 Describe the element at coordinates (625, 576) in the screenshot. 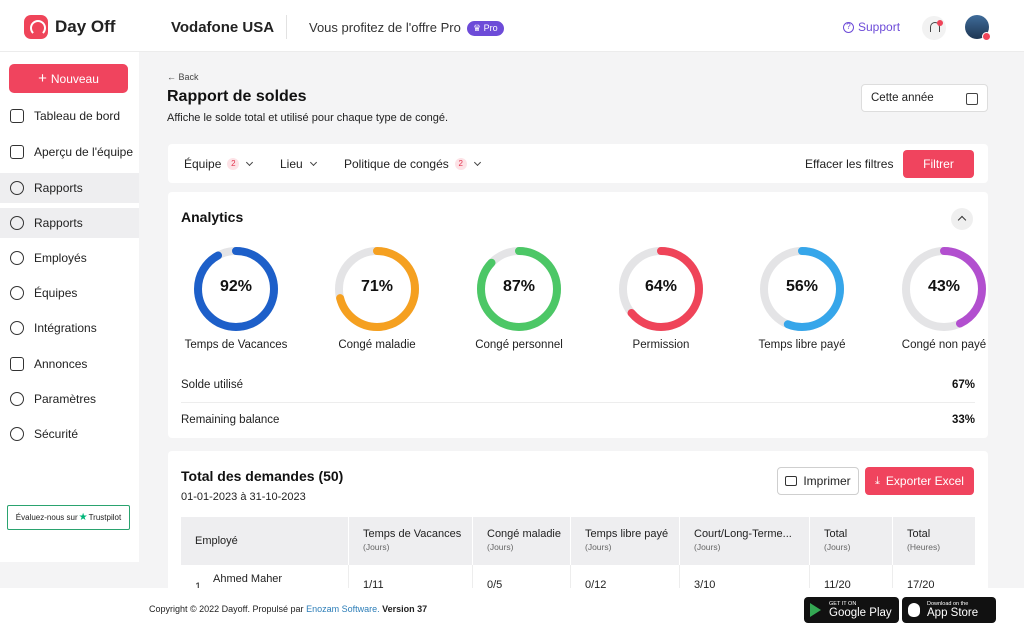

I see `table-cell: 0/12` at that location.